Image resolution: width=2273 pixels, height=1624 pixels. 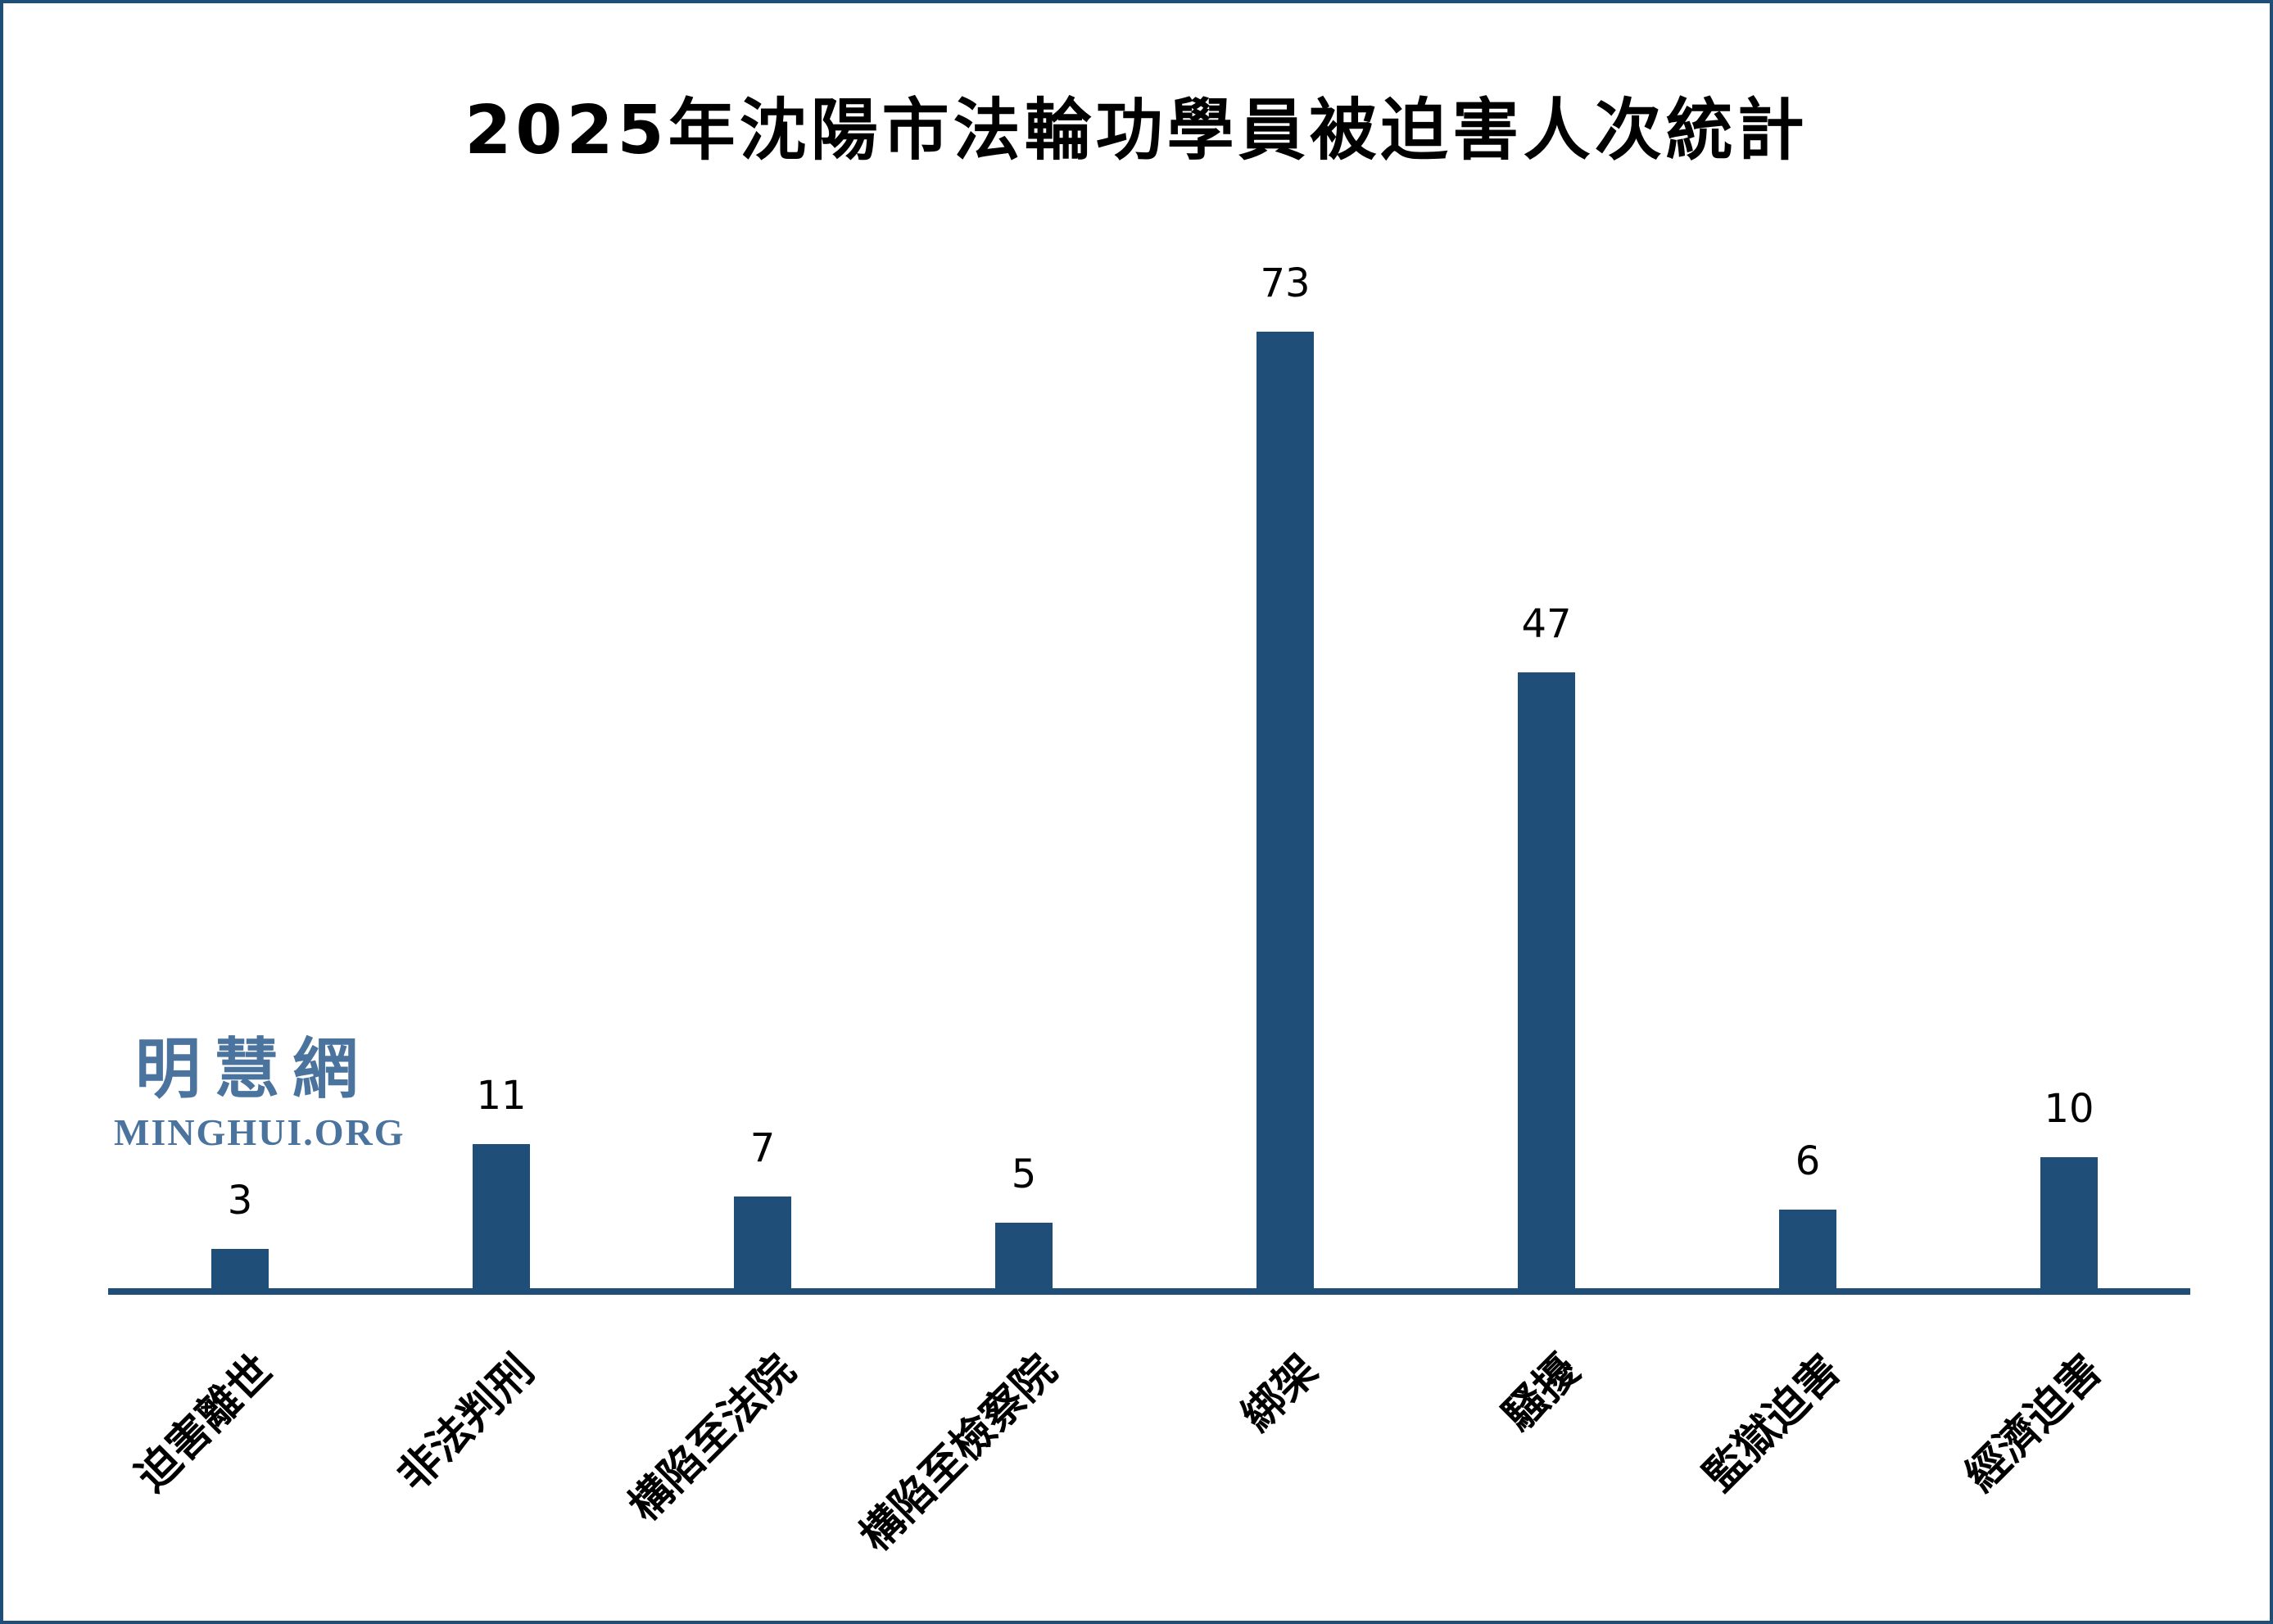 I want to click on category-label: 非法判刑, so click(x=466, y=1424).